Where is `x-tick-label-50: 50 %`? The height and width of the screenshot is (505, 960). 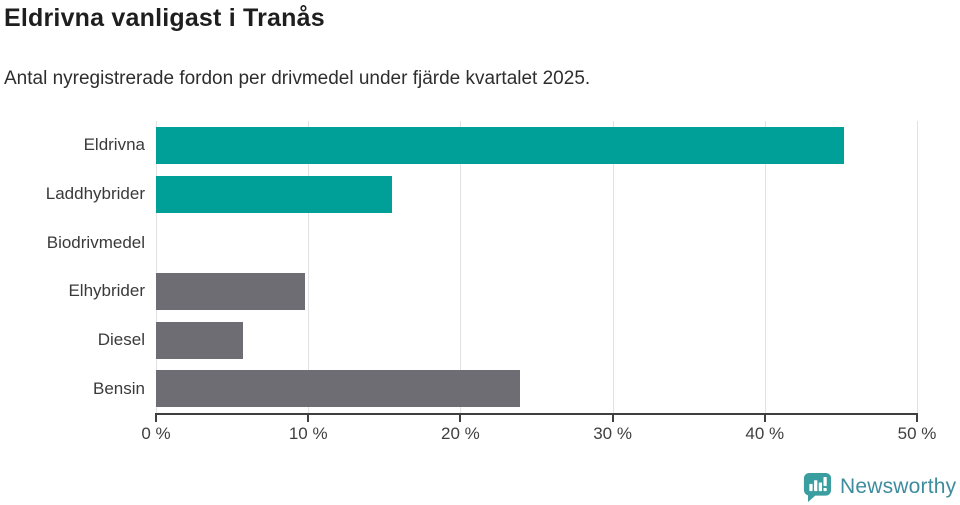 x-tick-label-50: 50 % is located at coordinates (917, 433).